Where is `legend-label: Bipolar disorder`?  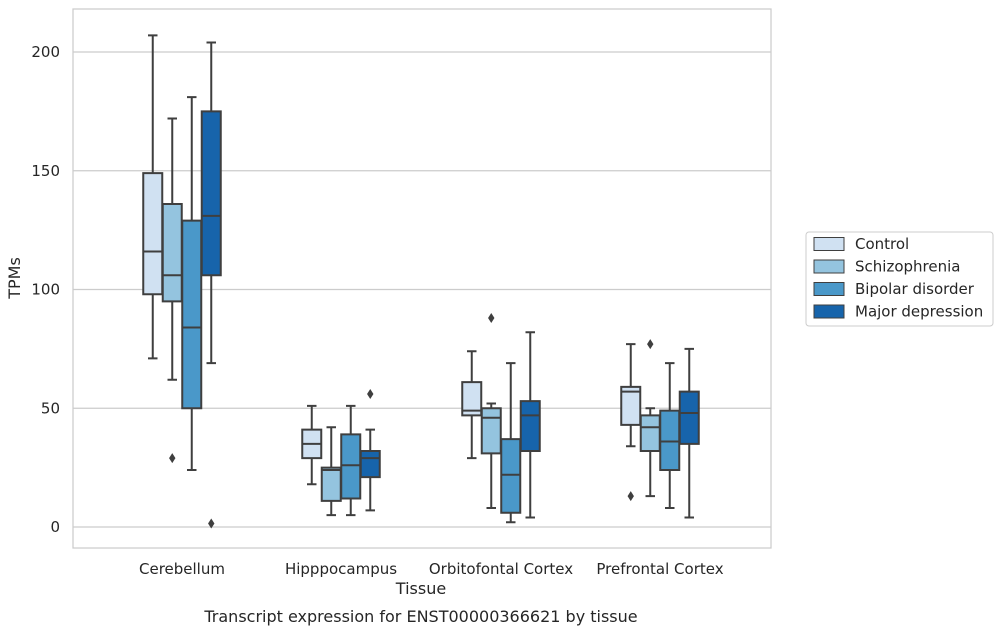 legend-label: Bipolar disorder is located at coordinates (915, 289).